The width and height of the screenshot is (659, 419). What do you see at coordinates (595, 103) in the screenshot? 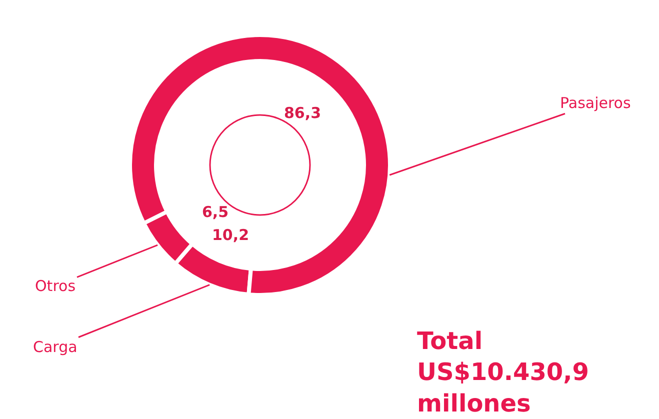
I see `slice-label: Pasajeros` at bounding box center [595, 103].